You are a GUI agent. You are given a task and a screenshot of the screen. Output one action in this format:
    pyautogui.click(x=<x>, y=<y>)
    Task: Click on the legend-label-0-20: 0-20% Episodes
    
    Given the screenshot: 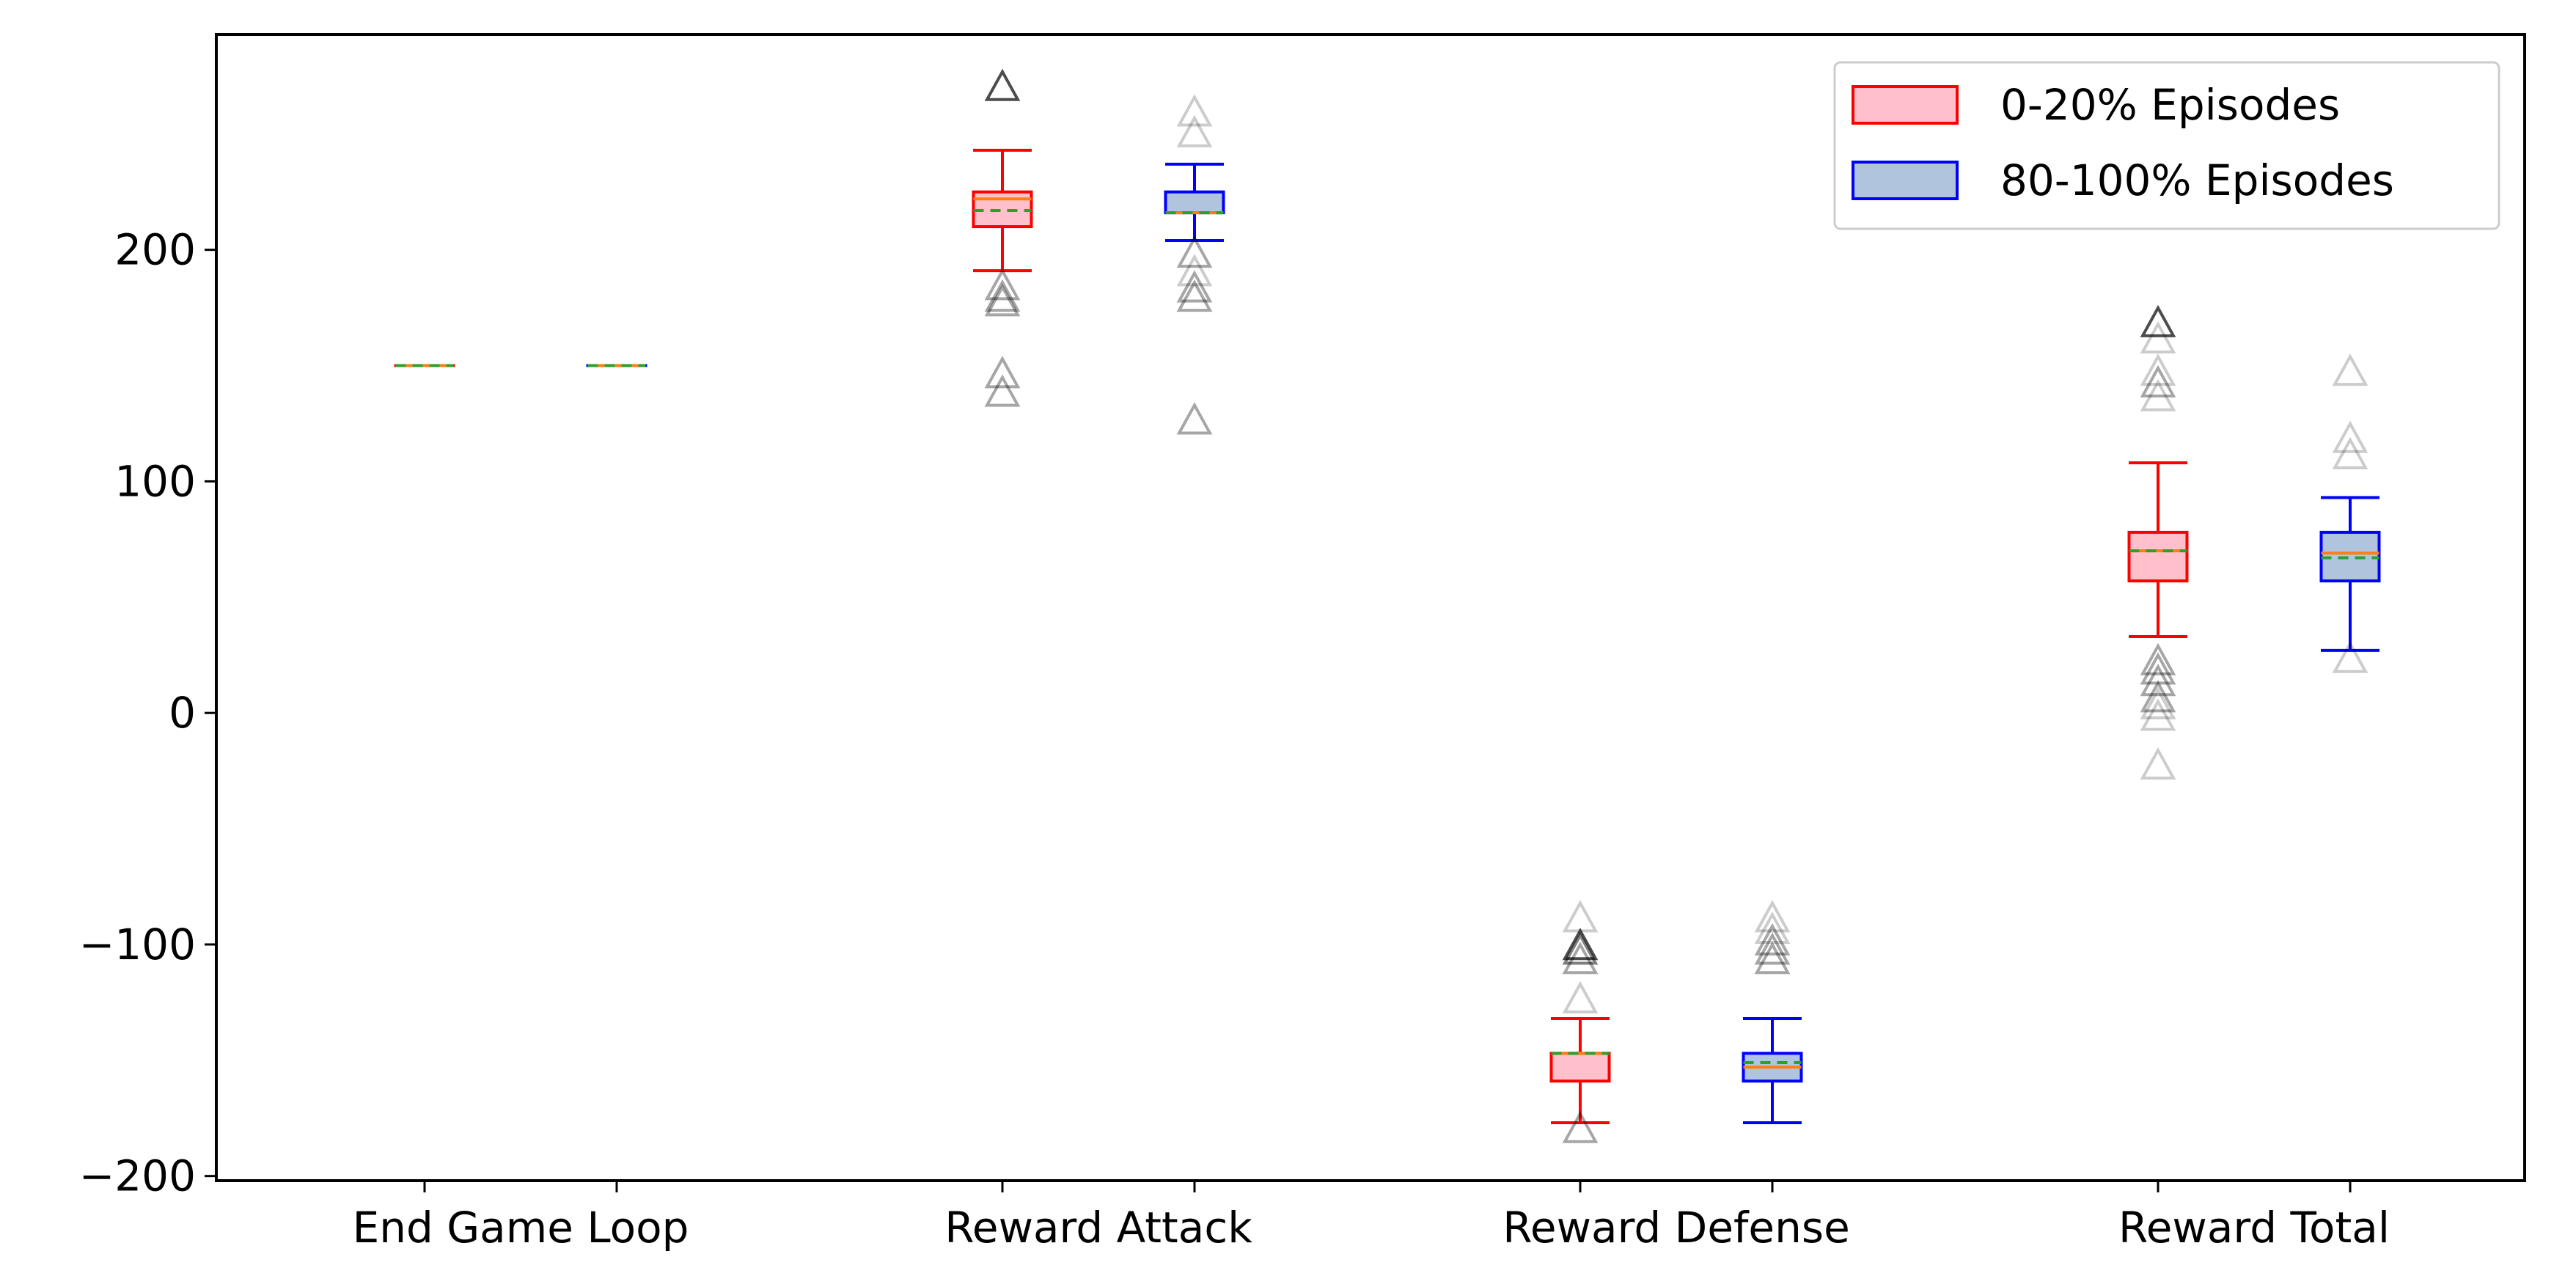 What is the action you would take?
    pyautogui.click(x=2170, y=105)
    